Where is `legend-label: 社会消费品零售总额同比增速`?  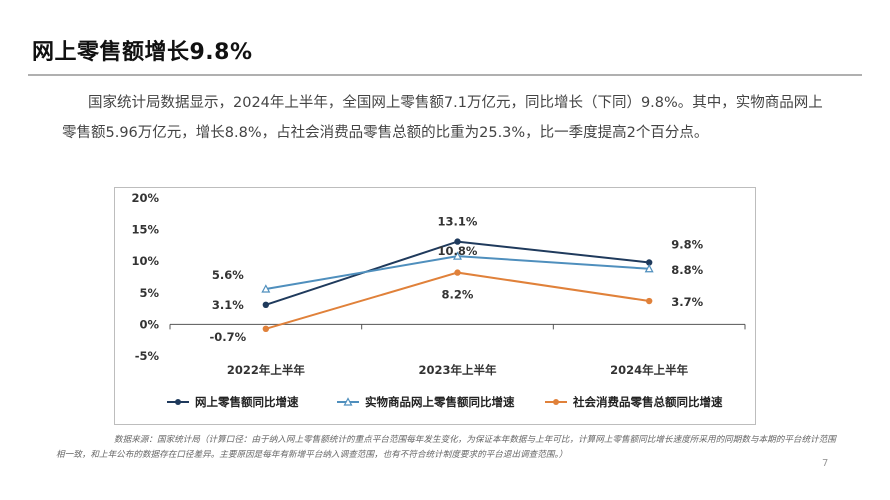 legend-label: 社会消费品零售总额同比增速 is located at coordinates (647, 402).